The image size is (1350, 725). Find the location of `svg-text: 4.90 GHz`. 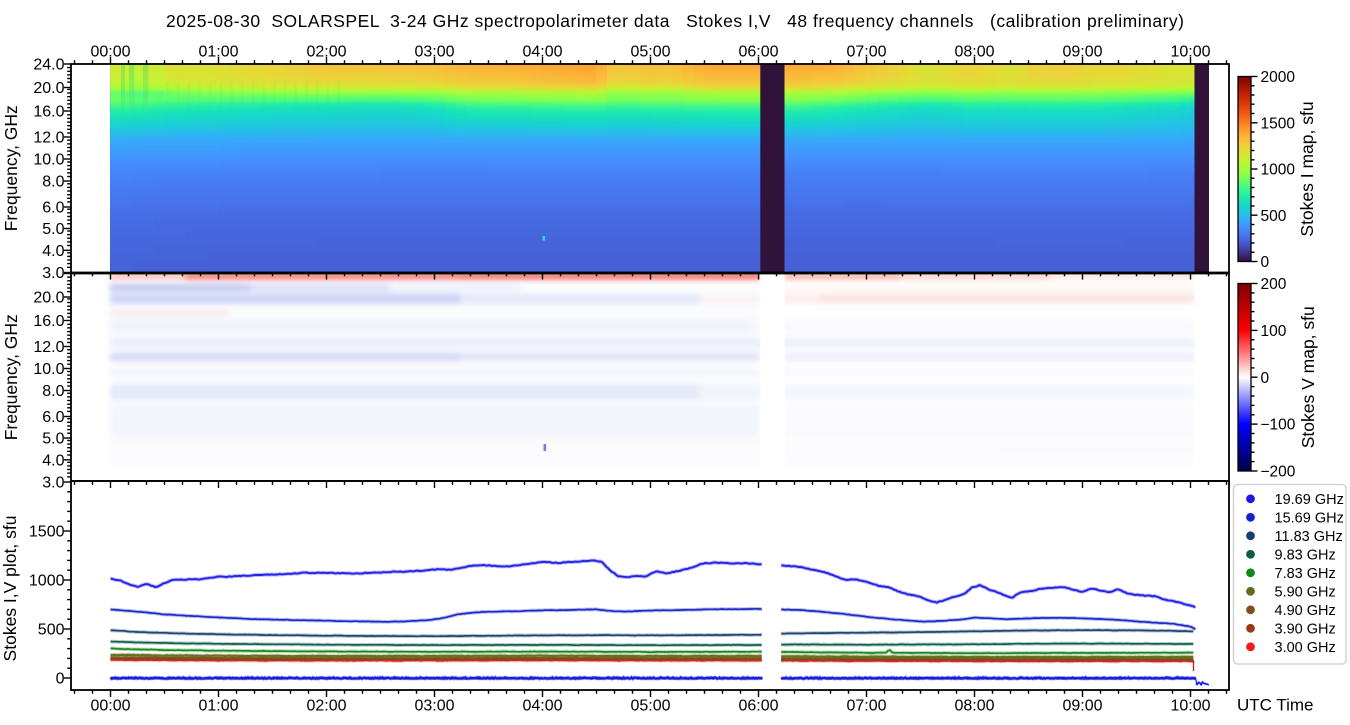

svg-text: 4.90 GHz is located at coordinates (1305, 611).